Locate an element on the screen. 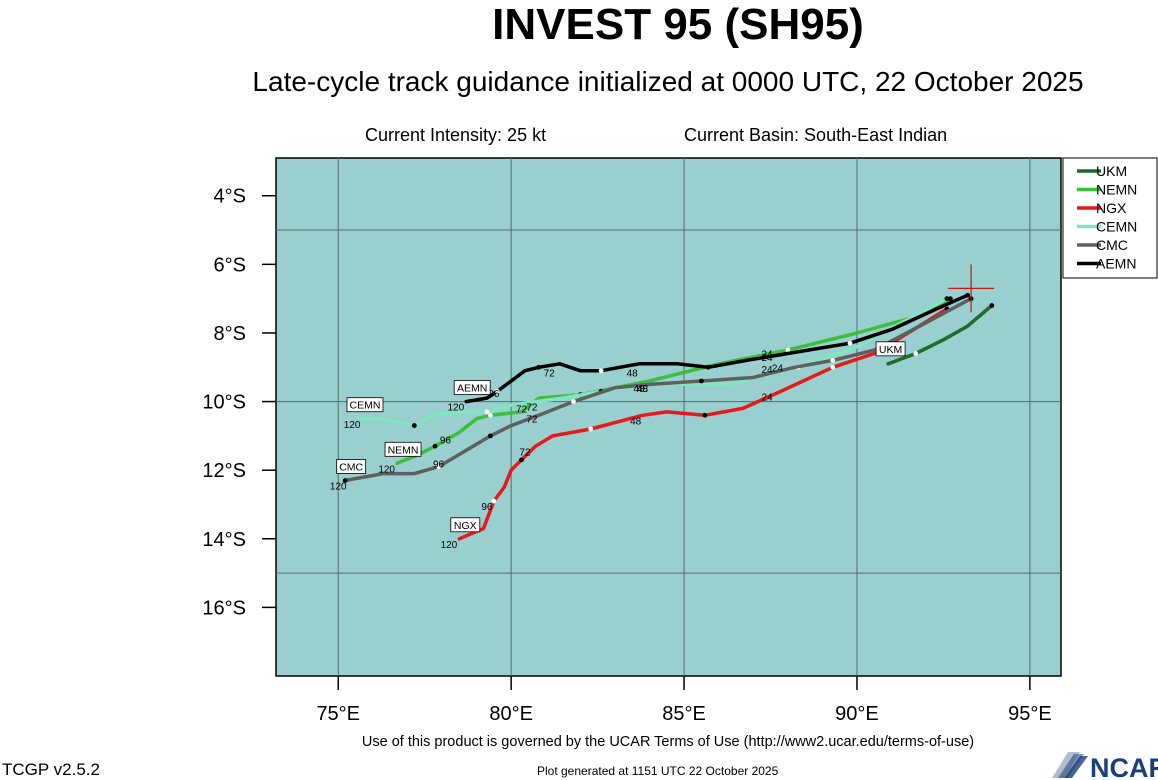  legend-label: NGX is located at coordinates (1111, 208).